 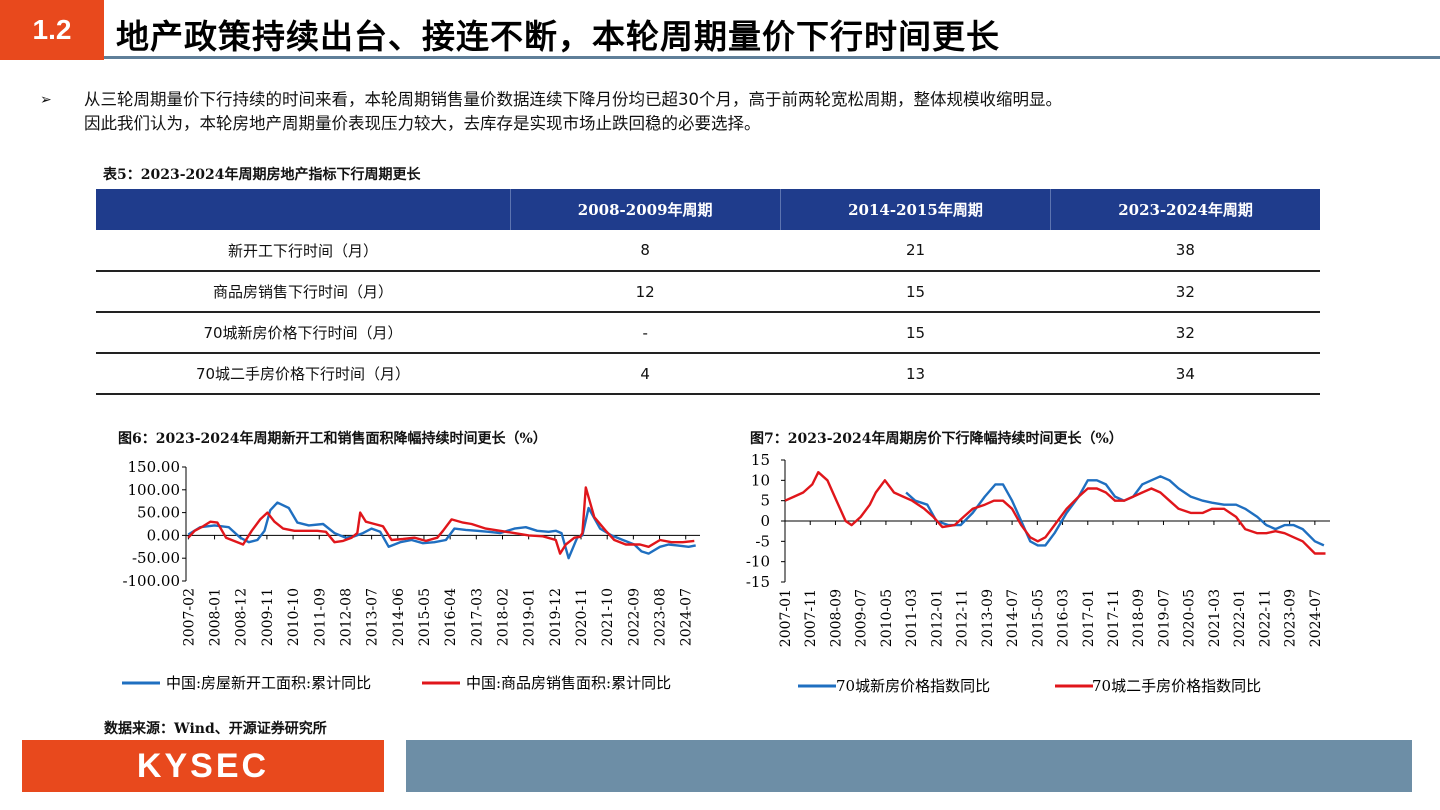 I want to click on table-header-cell: 2023-2024年周期, so click(x=1185, y=209).